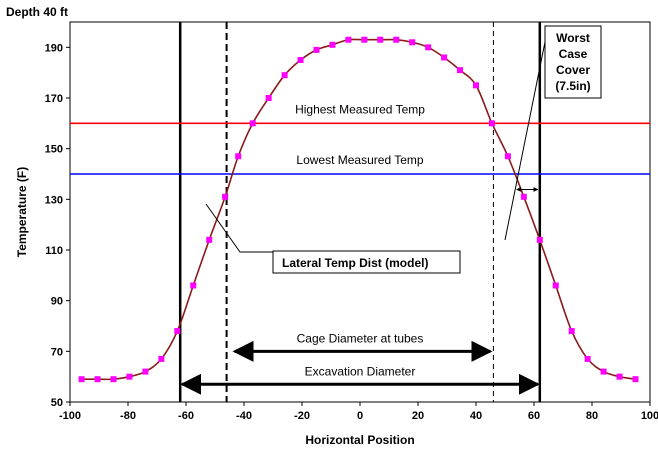 The height and width of the screenshot is (455, 658). I want to click on x-tick-label: -20, so click(302, 416).